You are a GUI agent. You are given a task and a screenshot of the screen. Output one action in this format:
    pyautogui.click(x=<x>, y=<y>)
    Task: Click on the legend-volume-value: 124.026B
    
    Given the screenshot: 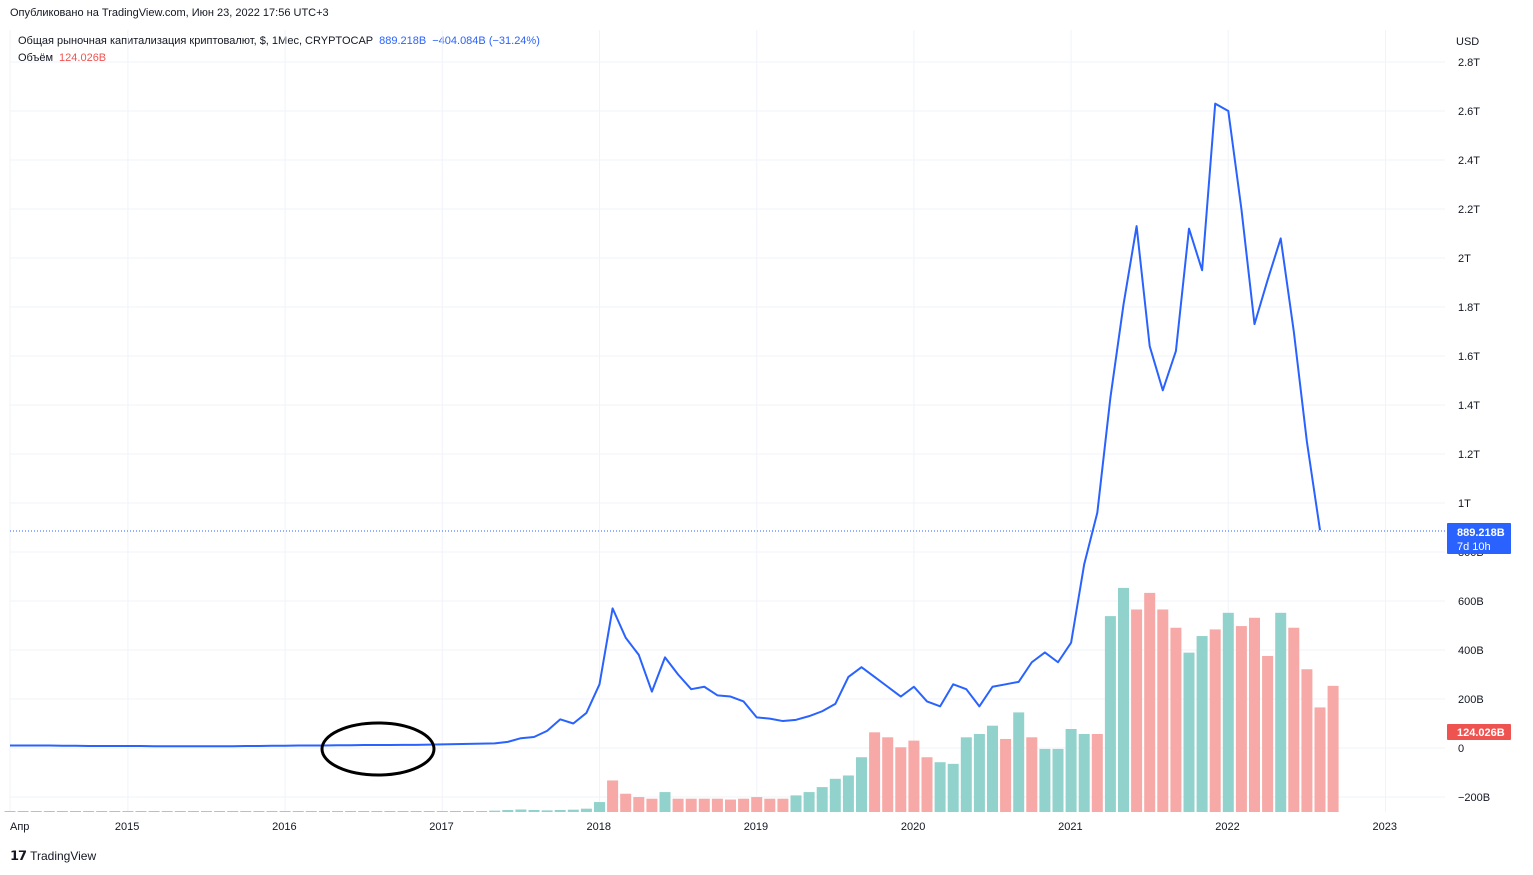 What is the action you would take?
    pyautogui.click(x=83, y=58)
    